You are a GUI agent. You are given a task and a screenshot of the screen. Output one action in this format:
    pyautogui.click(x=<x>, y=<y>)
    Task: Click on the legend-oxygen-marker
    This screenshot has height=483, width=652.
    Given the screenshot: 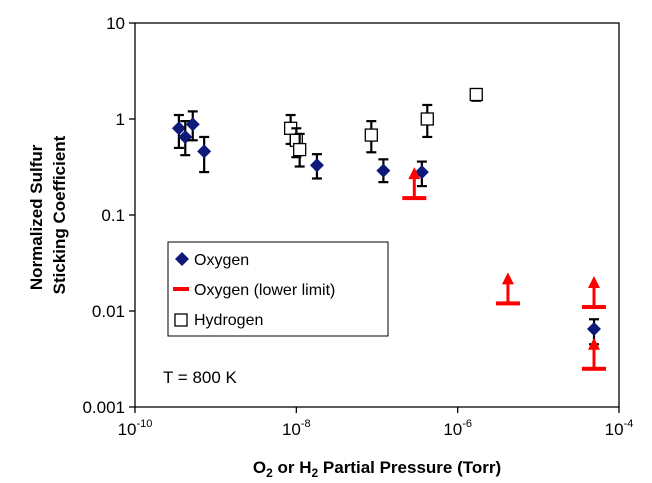 What is the action you would take?
    pyautogui.click(x=182, y=259)
    